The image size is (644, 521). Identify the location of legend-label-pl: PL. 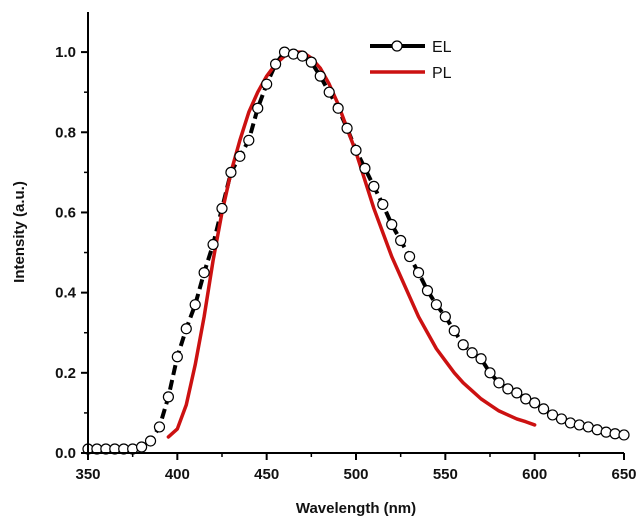
(442, 73).